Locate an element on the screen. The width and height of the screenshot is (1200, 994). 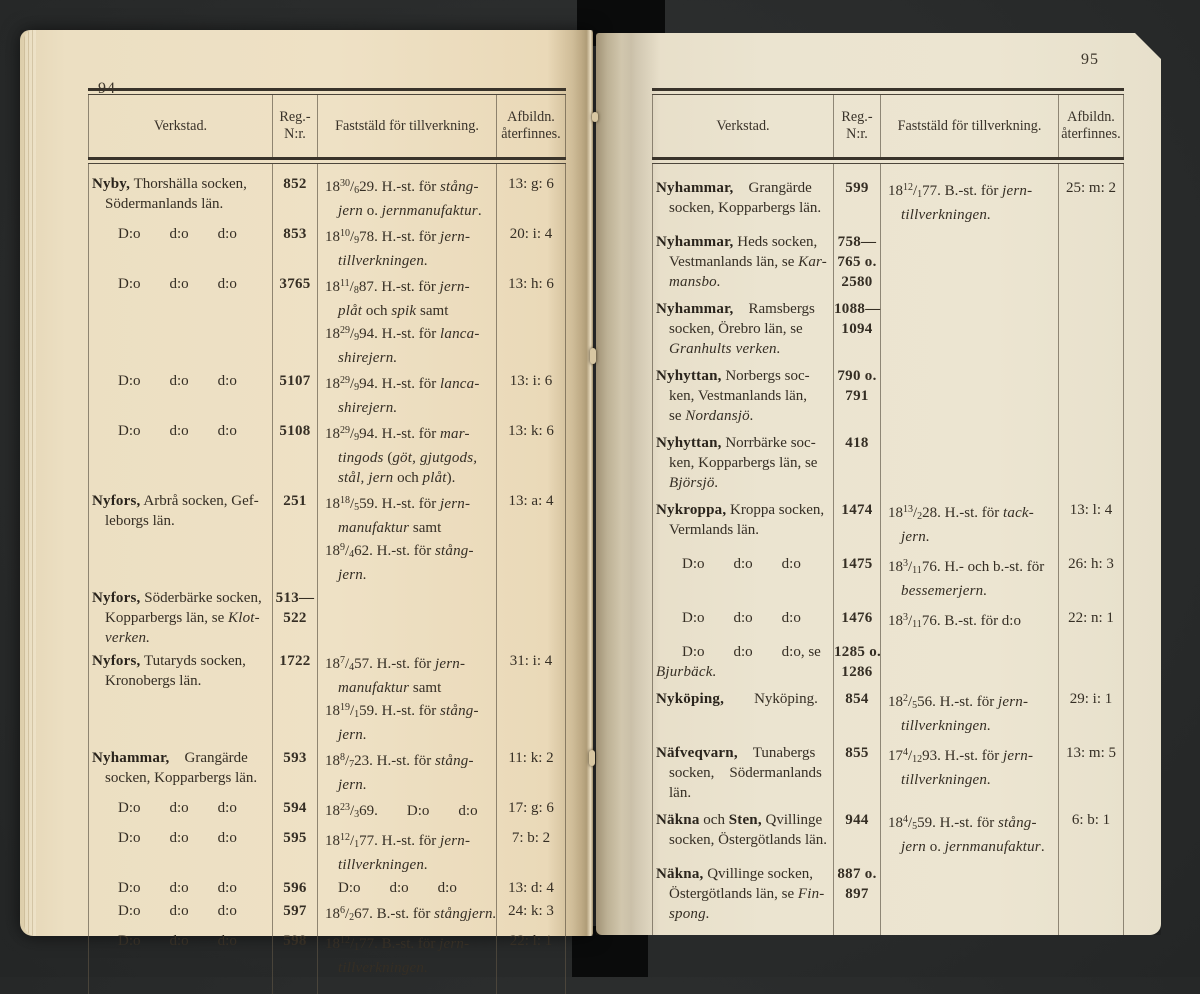
cell-tillverkning: 1823/369. D:o d:o is located at coordinates (406, 813).